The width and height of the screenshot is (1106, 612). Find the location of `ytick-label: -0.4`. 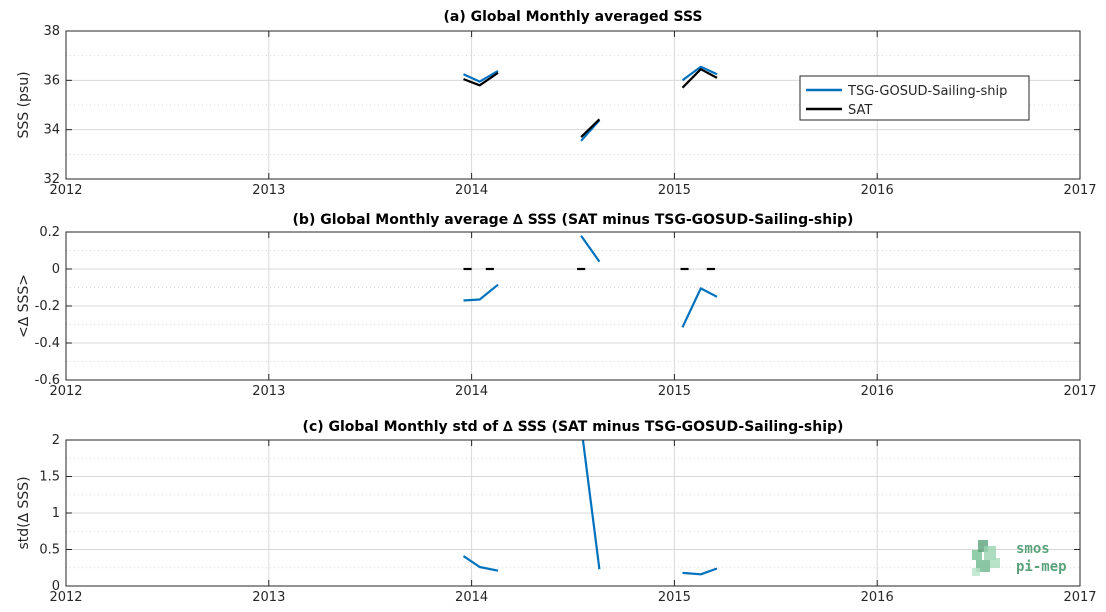

ytick-label: -0.4 is located at coordinates (47, 343).